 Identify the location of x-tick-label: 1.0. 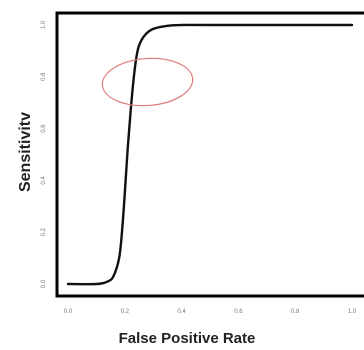
(352, 312).